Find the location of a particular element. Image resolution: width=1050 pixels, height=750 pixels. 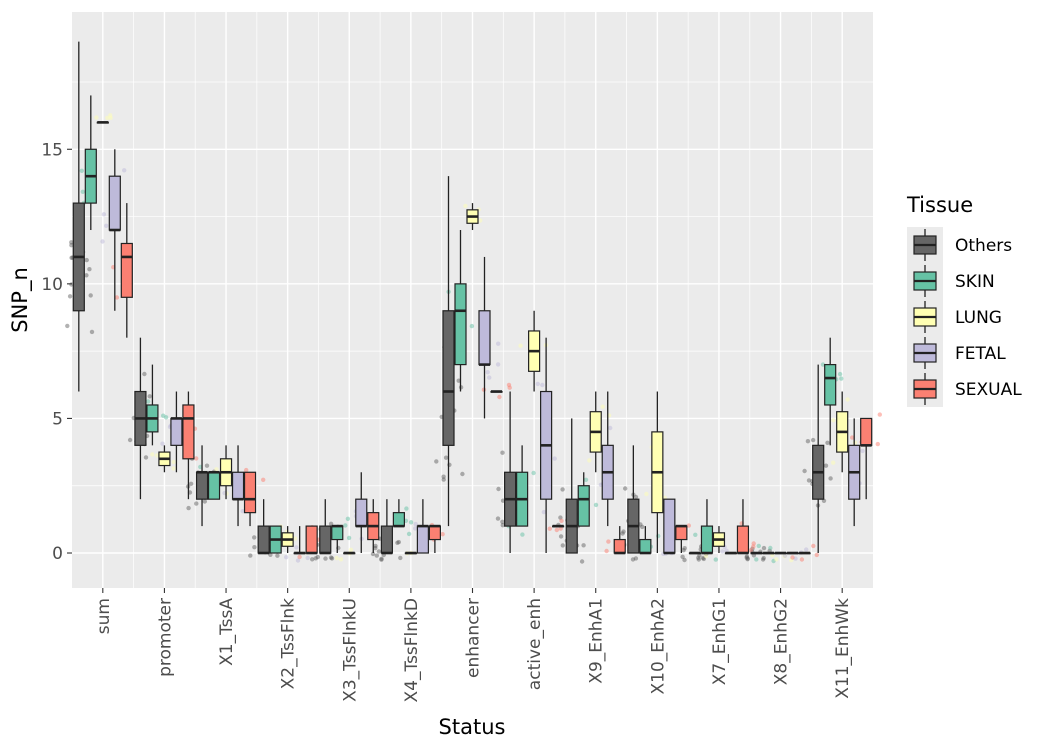

legend-item-fetal: FETAL is located at coordinates (956, 353).